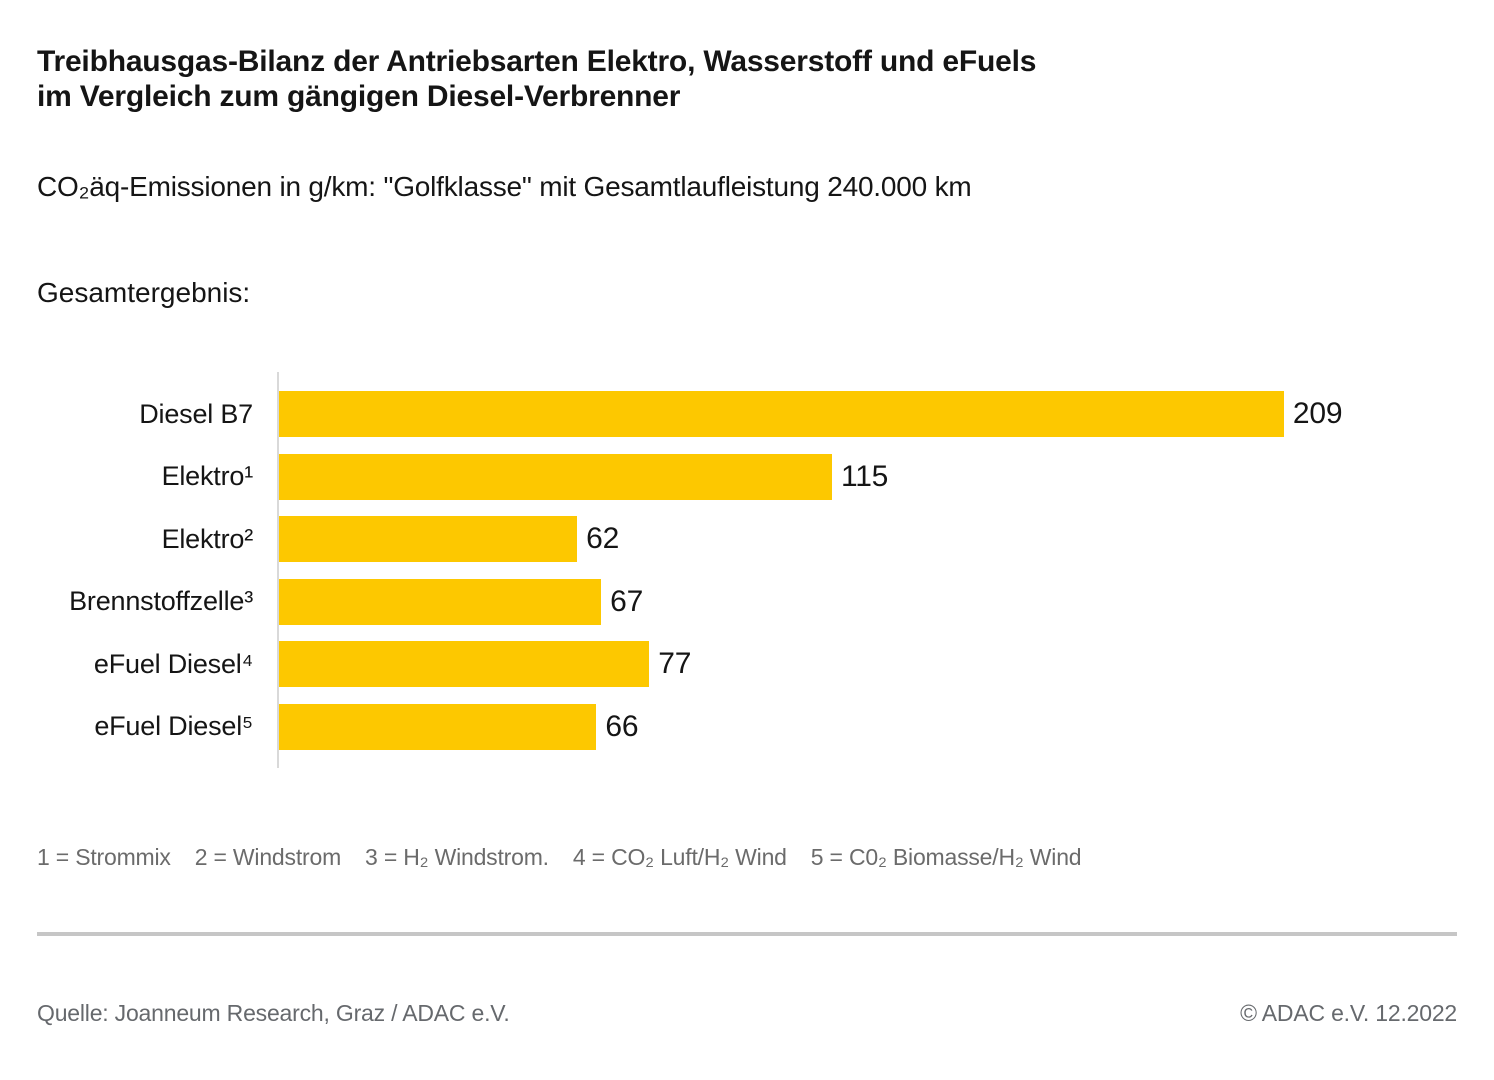 The width and height of the screenshot is (1494, 1080). What do you see at coordinates (144, 292) in the screenshot?
I see `section-label: Gesamtergebnis:` at bounding box center [144, 292].